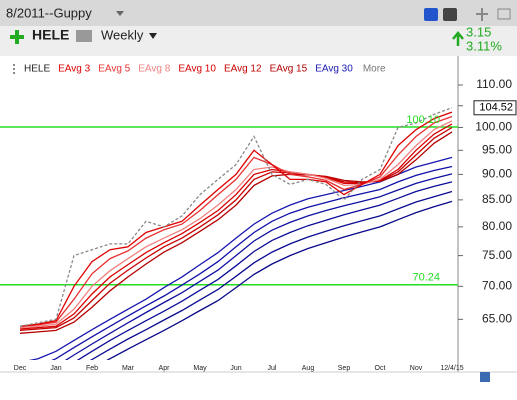 This screenshot has height=400, width=517. Describe the element at coordinates (197, 69) in the screenshot. I see `legend-entry: EAvg 10` at that location.